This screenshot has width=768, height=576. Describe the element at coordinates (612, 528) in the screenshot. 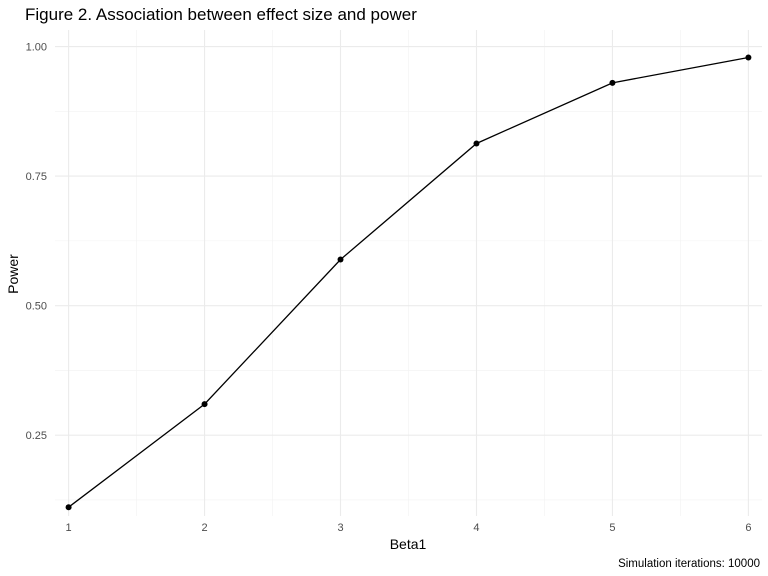

I see `x-tick-label: 5` at that location.